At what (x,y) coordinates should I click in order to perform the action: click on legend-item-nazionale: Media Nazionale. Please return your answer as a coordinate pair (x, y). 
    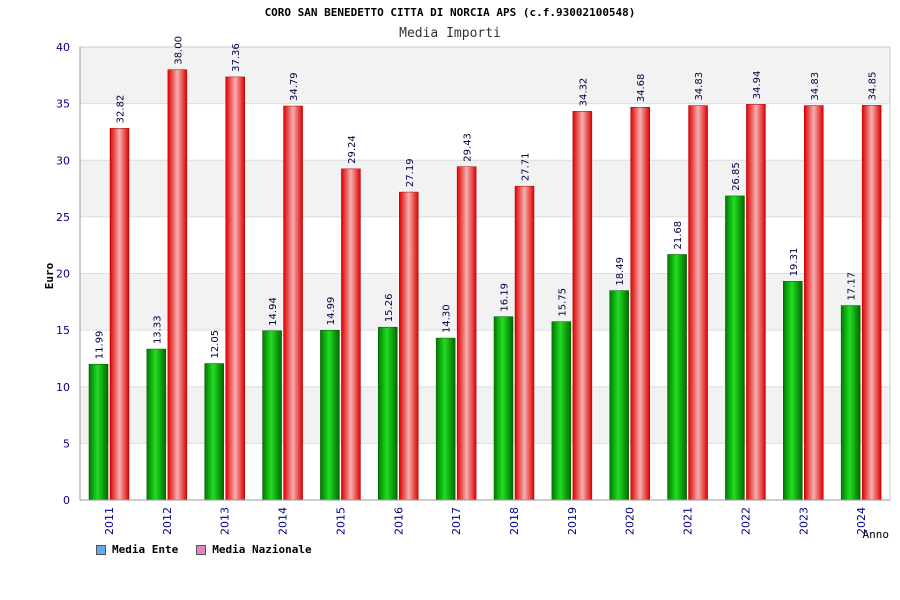
    Looking at the image, I should click on (254, 549).